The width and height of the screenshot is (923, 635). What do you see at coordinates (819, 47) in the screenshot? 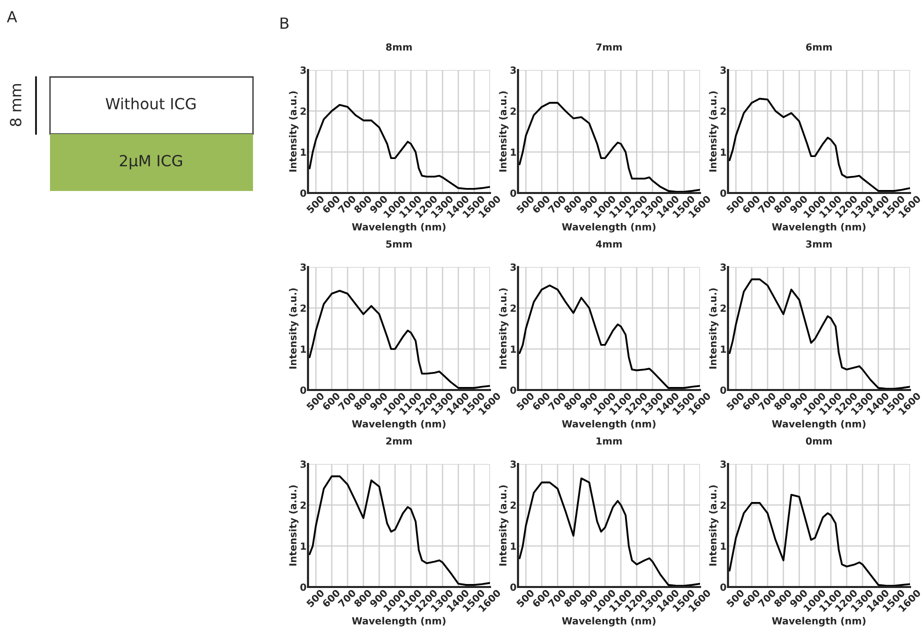
I see `chart-title: 6mm` at bounding box center [819, 47].